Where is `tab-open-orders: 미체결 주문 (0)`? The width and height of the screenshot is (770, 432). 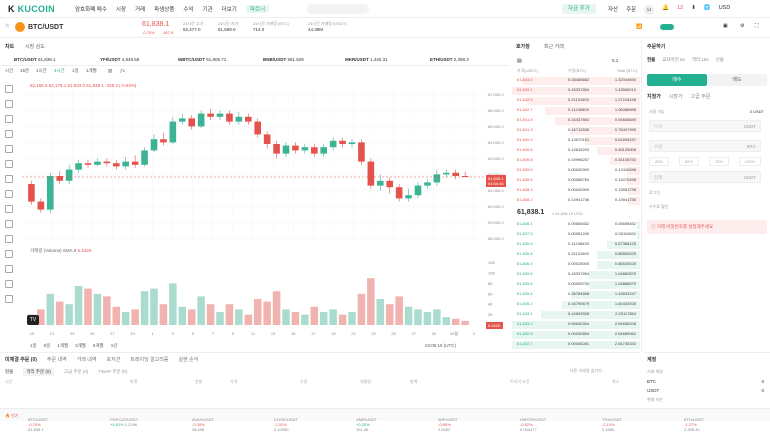 tab-open-orders: 미체결 주문 (0) is located at coordinates (21, 360).